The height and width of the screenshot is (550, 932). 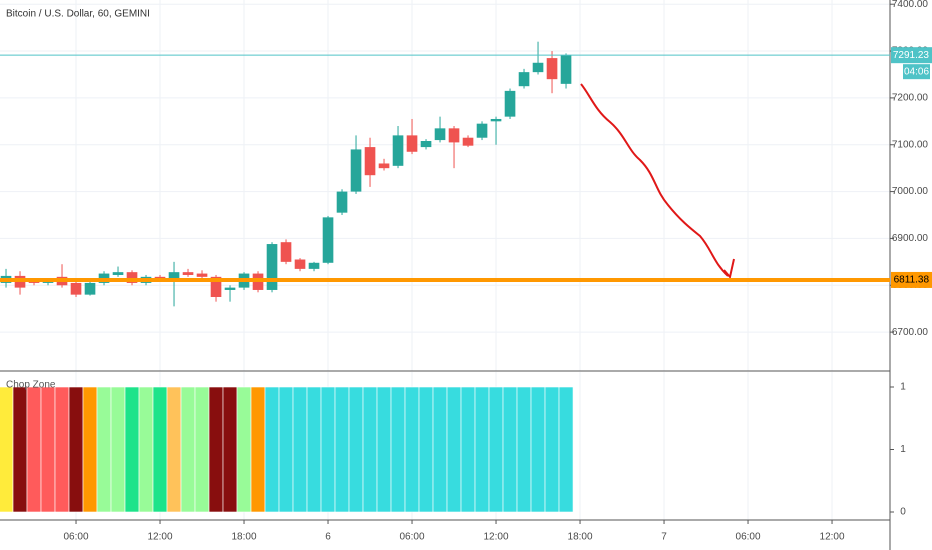 What do you see at coordinates (910, 238) in the screenshot?
I see `y-tick-label: 6900.00` at bounding box center [910, 238].